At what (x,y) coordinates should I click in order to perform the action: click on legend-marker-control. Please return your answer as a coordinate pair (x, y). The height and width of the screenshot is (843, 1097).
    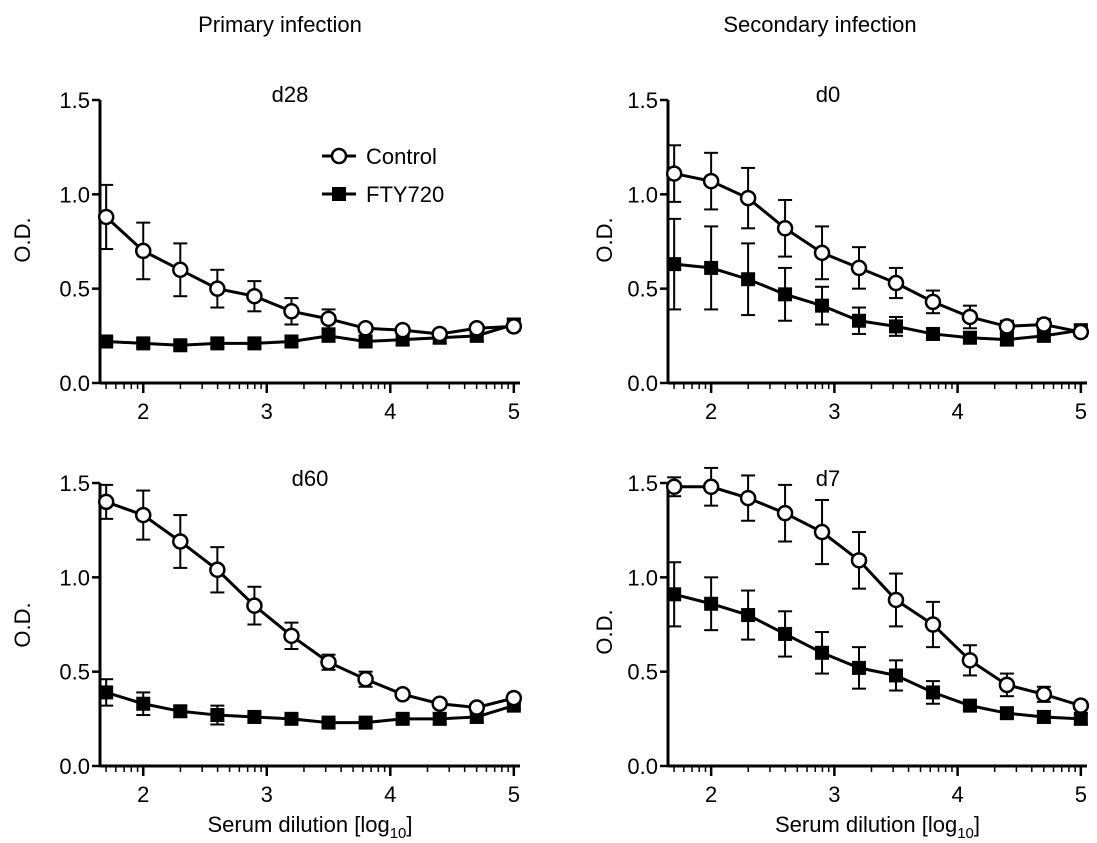
    Looking at the image, I should click on (339, 156).